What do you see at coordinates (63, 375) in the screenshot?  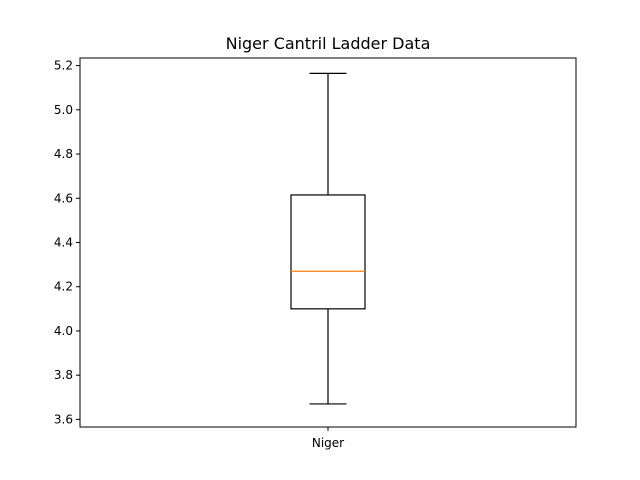 I see `y-tick-label: 3.8` at bounding box center [63, 375].